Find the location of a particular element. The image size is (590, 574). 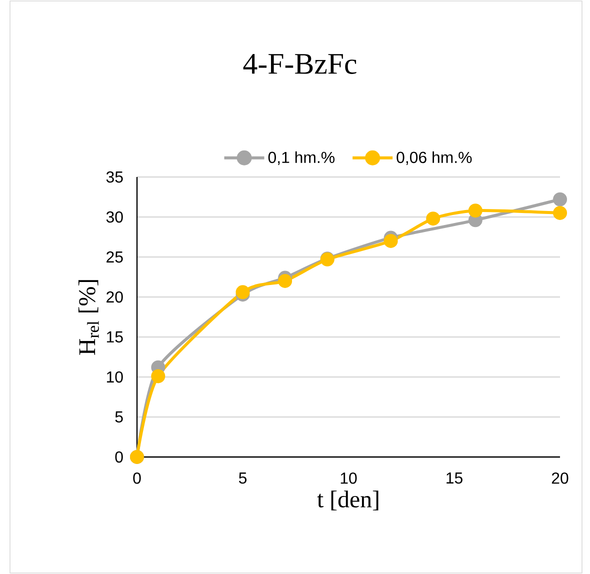

y-tick-label: 5 is located at coordinates (119, 417).